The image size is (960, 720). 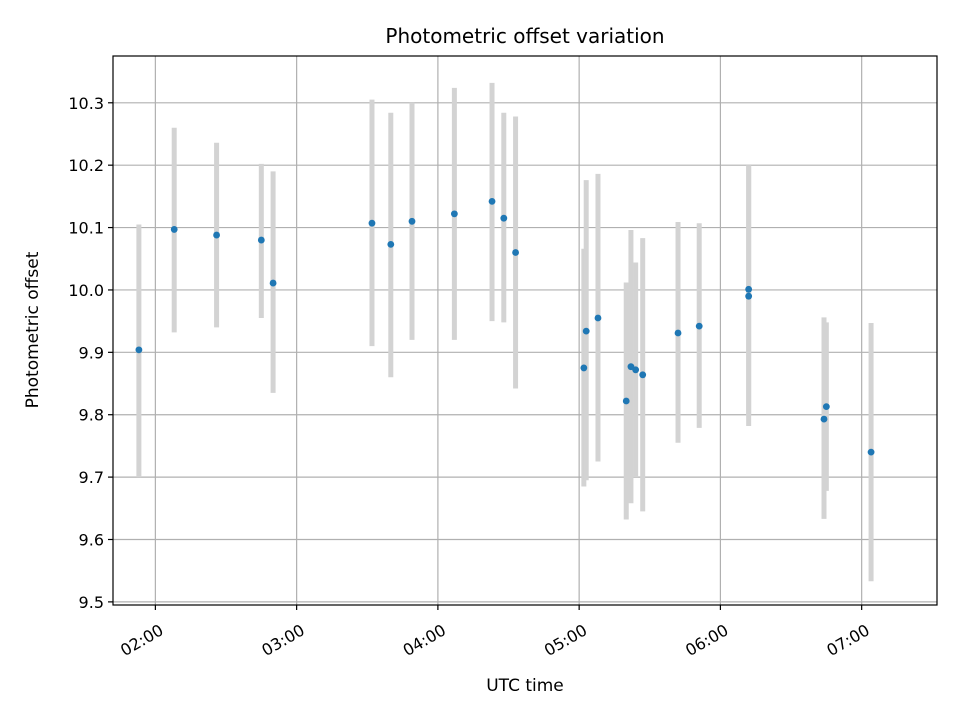 What do you see at coordinates (91, 477) in the screenshot?
I see `y-tick-label: 9.7` at bounding box center [91, 477].